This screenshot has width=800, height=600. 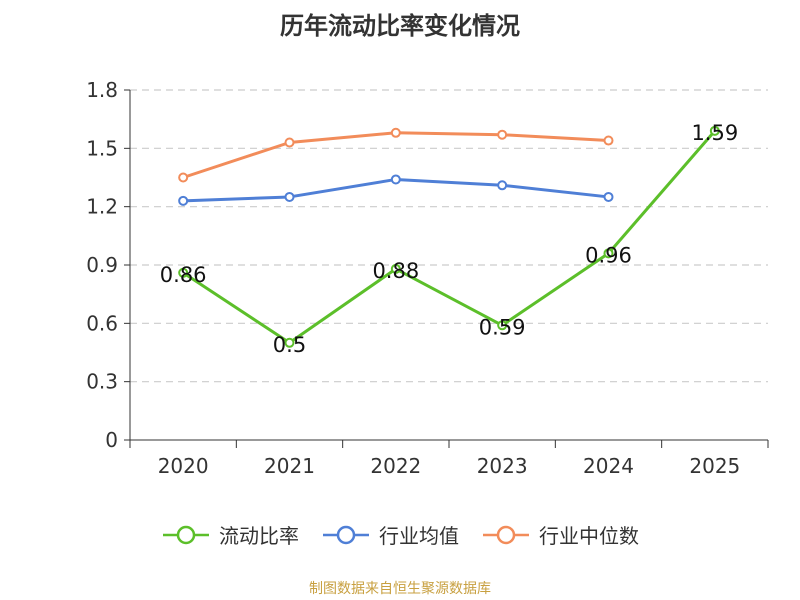 I want to click on series-line, so click(x=395, y=155).